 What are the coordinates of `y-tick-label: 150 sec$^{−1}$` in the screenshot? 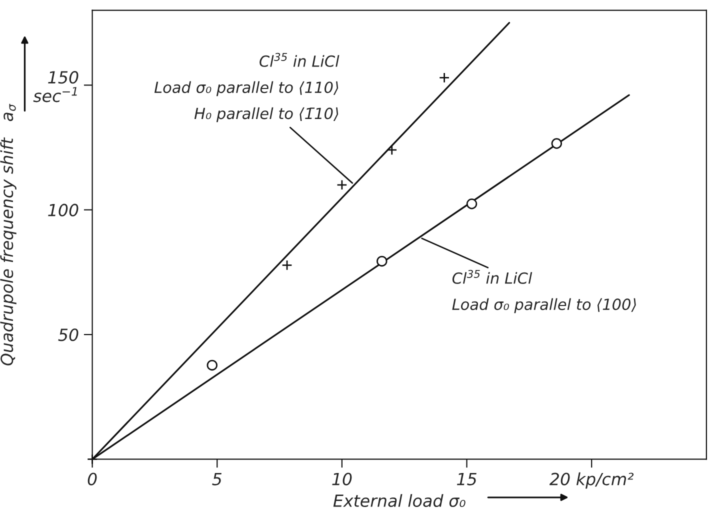 It's located at (55, 86).